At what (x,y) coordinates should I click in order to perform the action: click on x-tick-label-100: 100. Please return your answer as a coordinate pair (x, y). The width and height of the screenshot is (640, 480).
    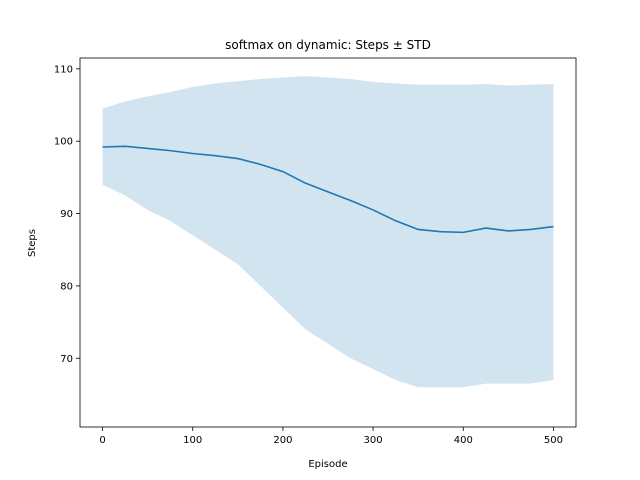
    Looking at the image, I should click on (192, 440).